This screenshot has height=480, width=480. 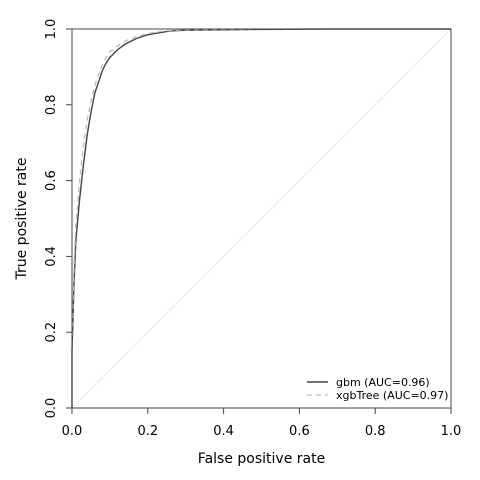 I want to click on x-tick-label-4: 0.8, so click(x=375, y=431).